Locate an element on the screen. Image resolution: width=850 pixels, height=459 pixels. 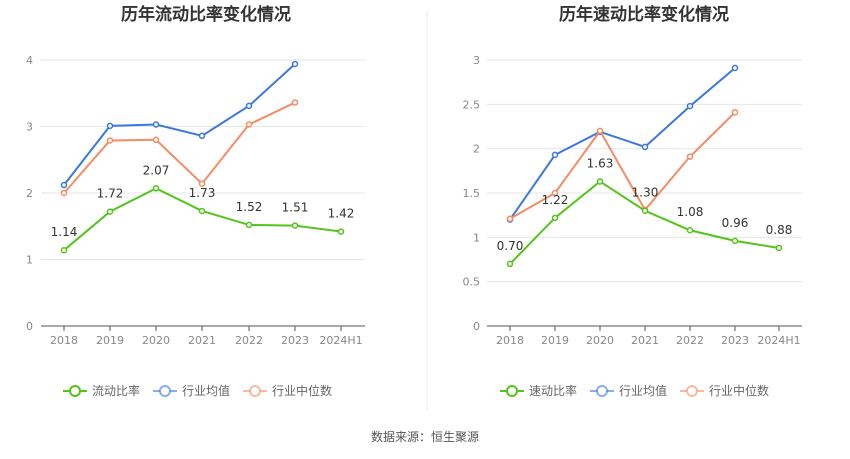
legend-item: 速动比率 is located at coordinates (538, 390).